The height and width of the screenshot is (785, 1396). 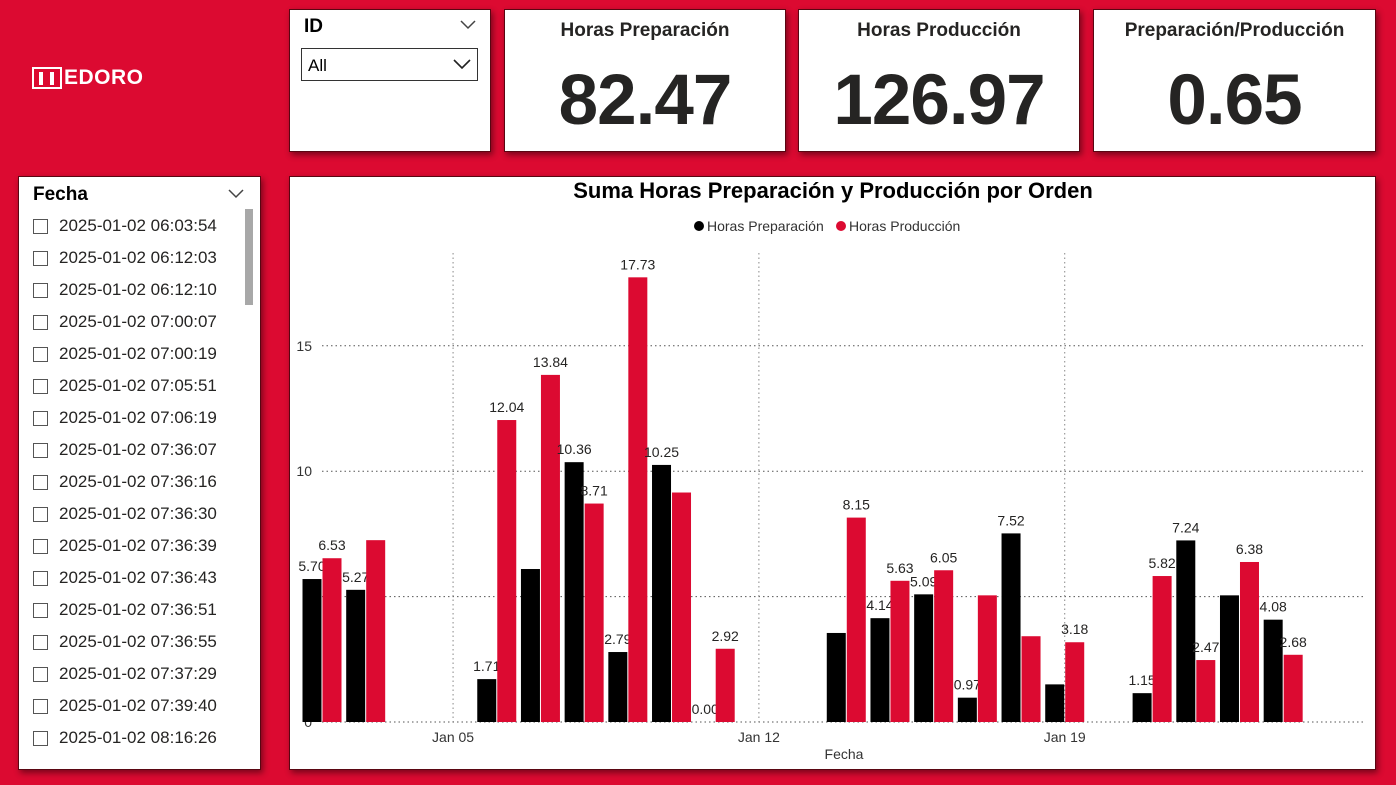 I want to click on date-list-item: 2025-01-02 07:00:19, so click(x=125, y=354).